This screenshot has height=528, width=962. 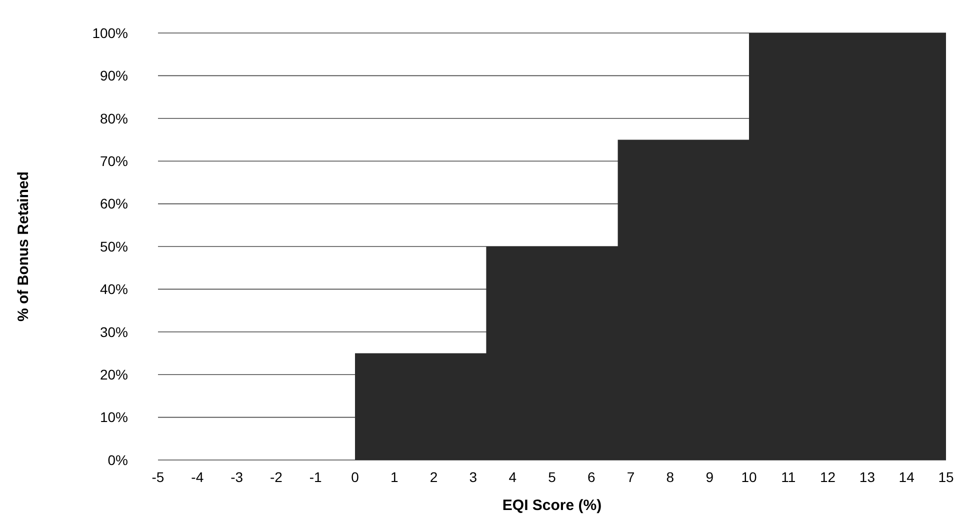 What do you see at coordinates (114, 118) in the screenshot?
I see `y-tick-label: 80%` at bounding box center [114, 118].